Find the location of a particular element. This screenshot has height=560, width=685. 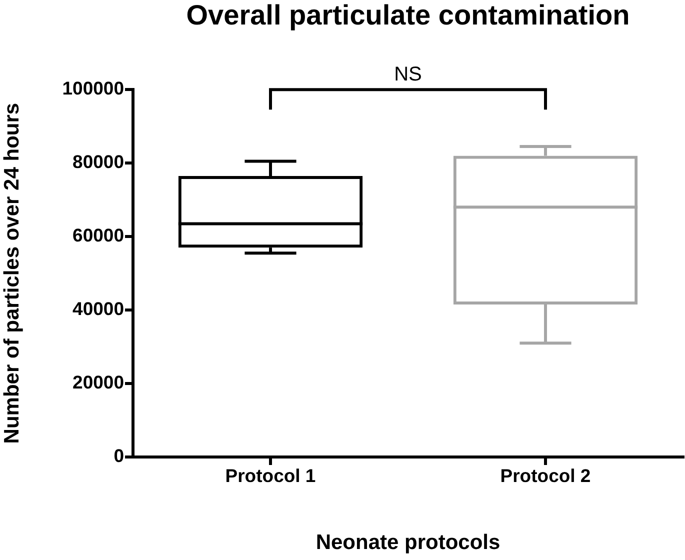

text: NS is located at coordinates (408, 75).